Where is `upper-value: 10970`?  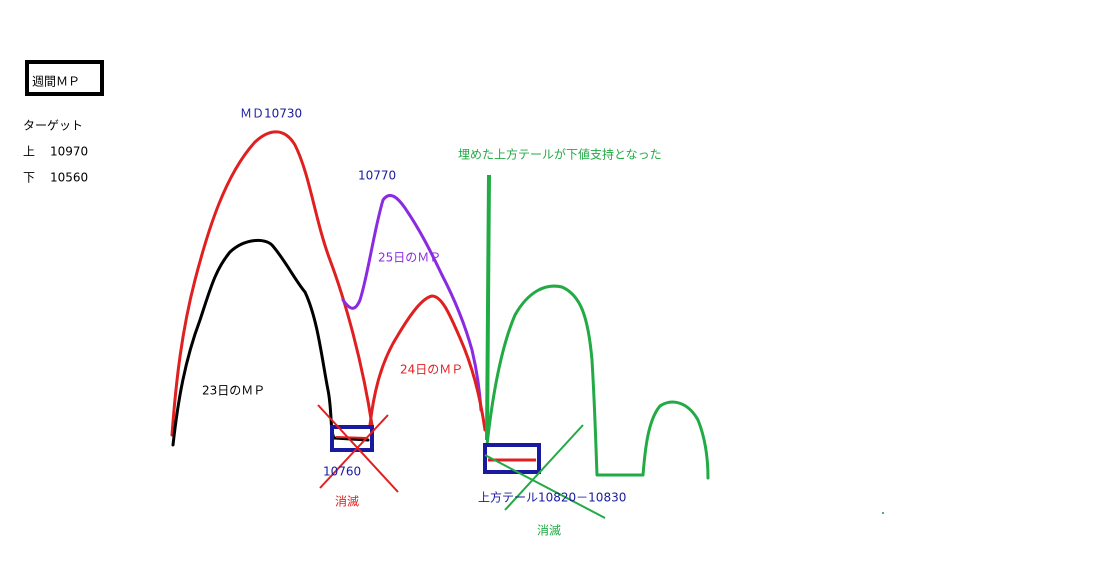 upper-value: 10970 is located at coordinates (69, 152).